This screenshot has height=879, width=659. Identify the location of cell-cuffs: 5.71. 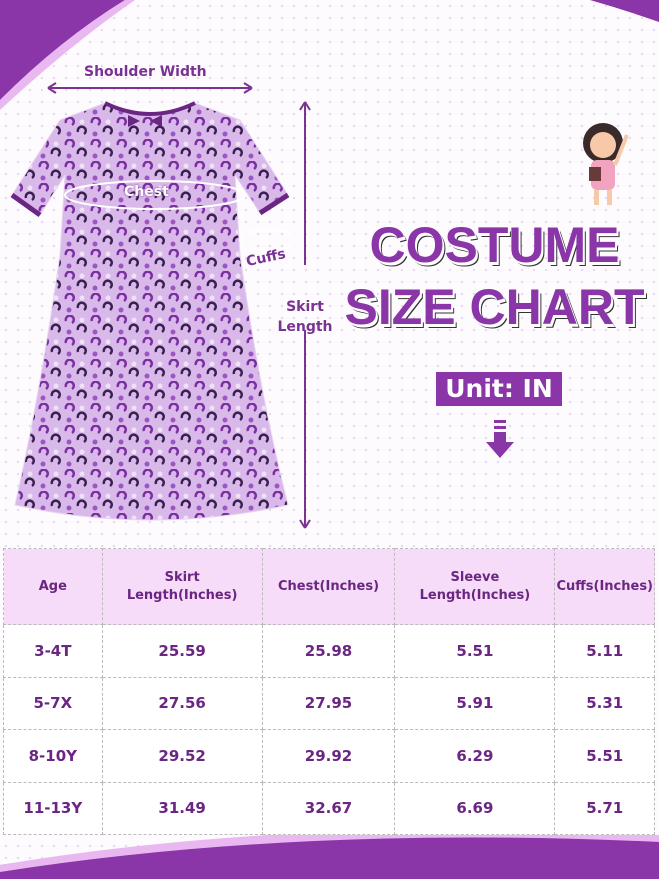
(604, 808).